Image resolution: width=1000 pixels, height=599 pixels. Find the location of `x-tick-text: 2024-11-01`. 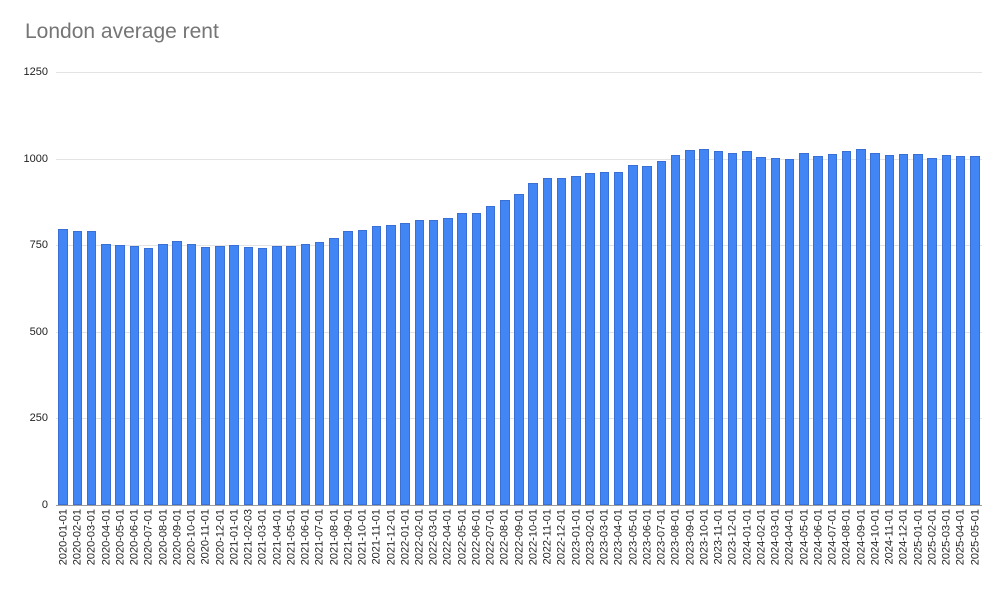

x-tick-text: 2024-11-01 is located at coordinates (889, 537).